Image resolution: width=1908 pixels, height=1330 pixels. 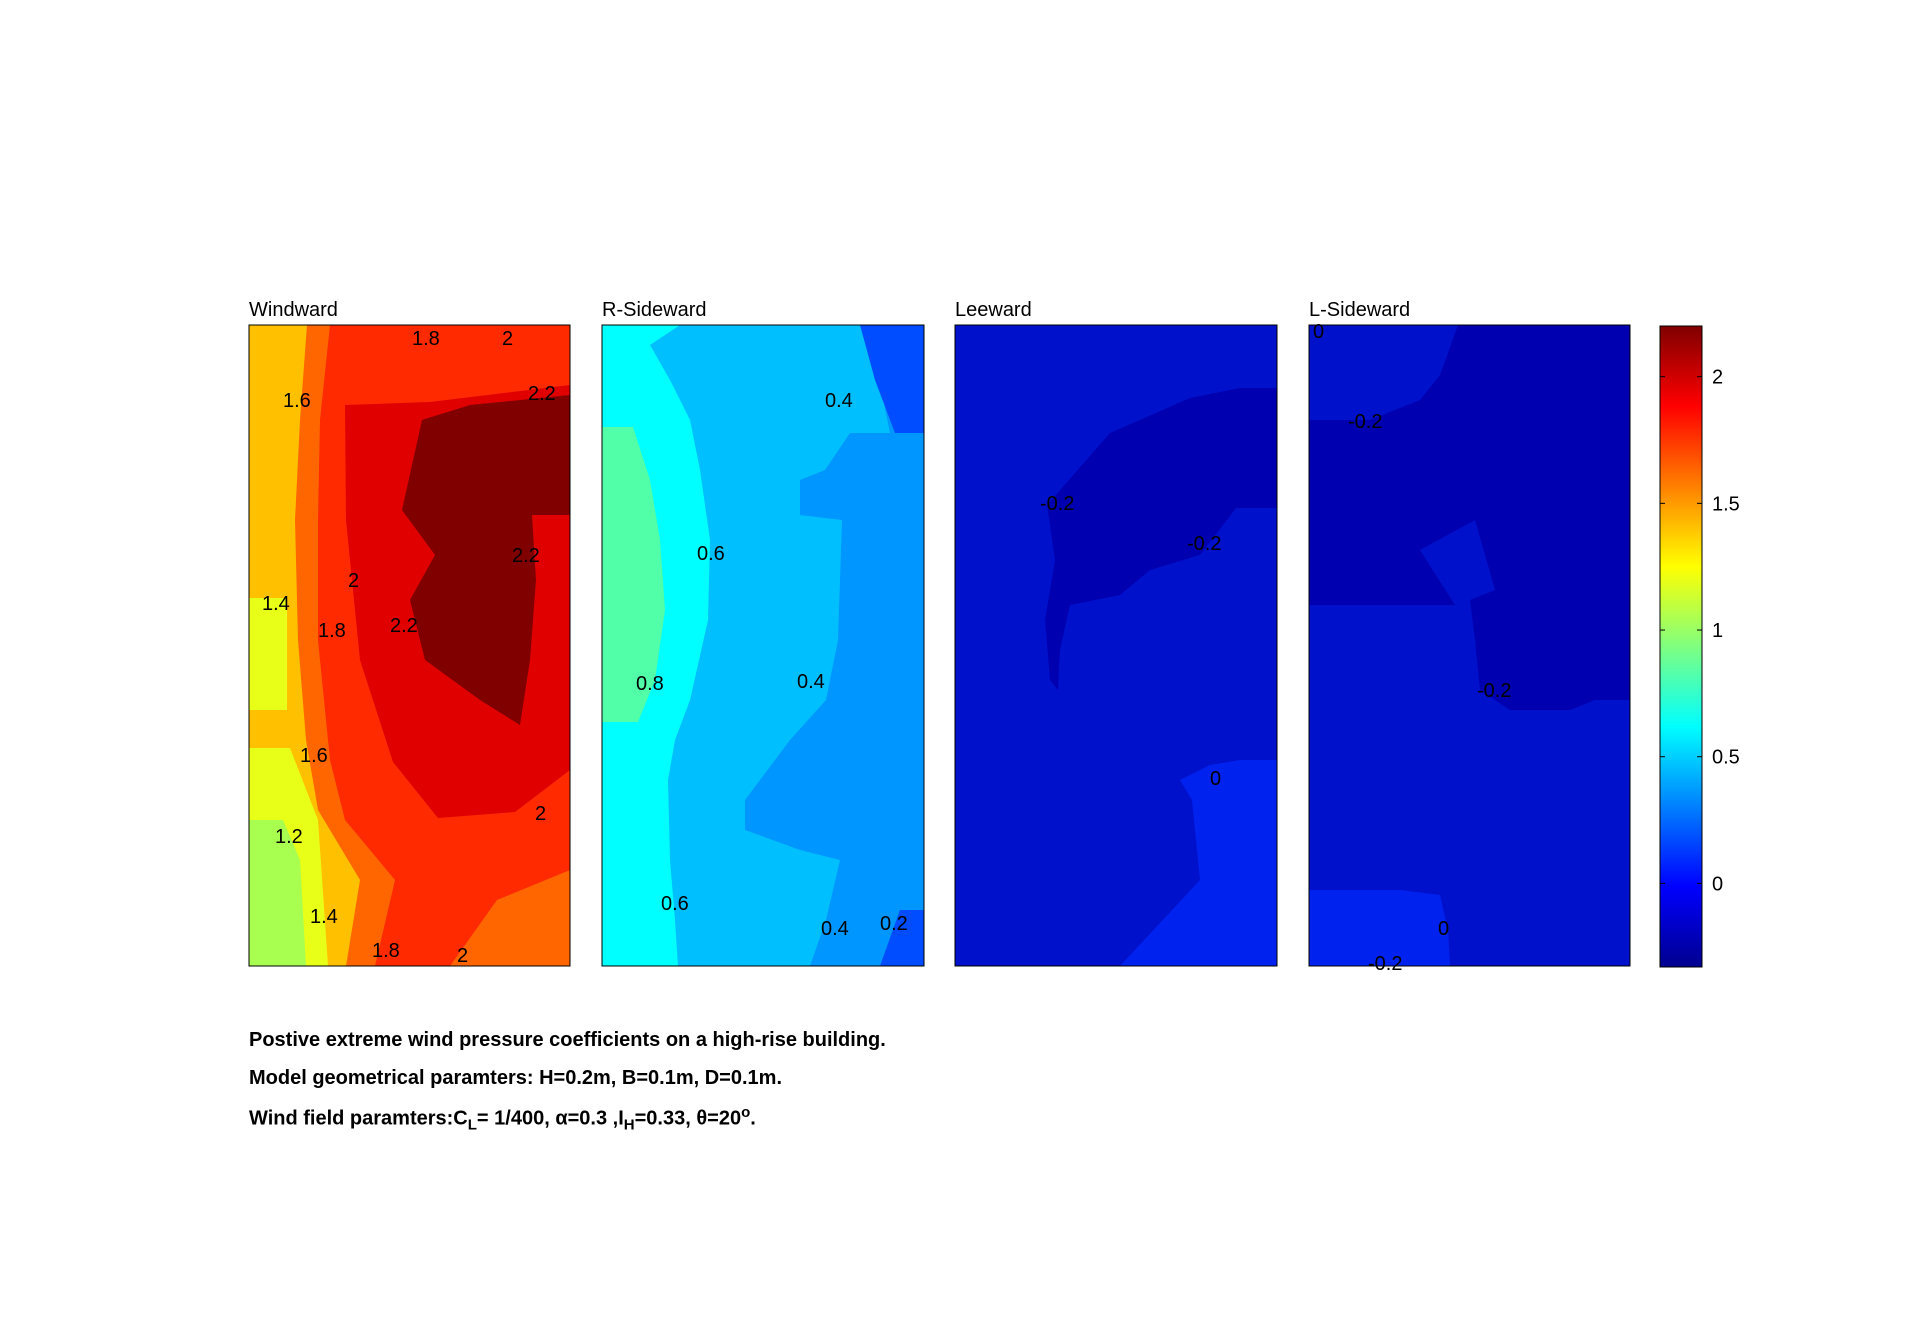 What do you see at coordinates (772, 665) in the screenshot?
I see `contour-labels-r-sideward: 0.4 0.6 0.8 0.4 0.6 0.4 0.2` at bounding box center [772, 665].